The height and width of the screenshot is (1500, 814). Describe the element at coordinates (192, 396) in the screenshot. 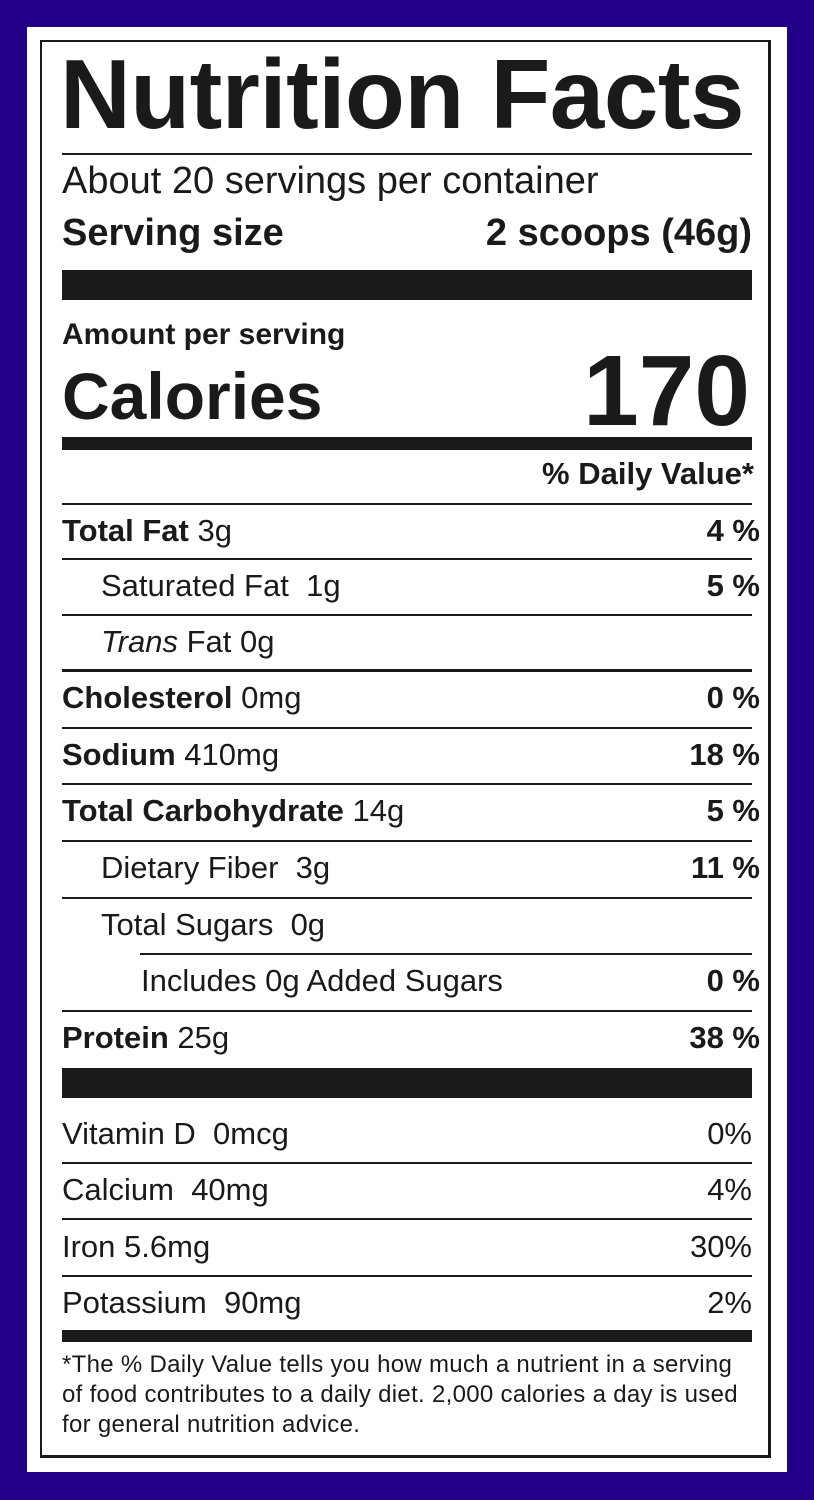

I see `calories-label: Calories` at that location.